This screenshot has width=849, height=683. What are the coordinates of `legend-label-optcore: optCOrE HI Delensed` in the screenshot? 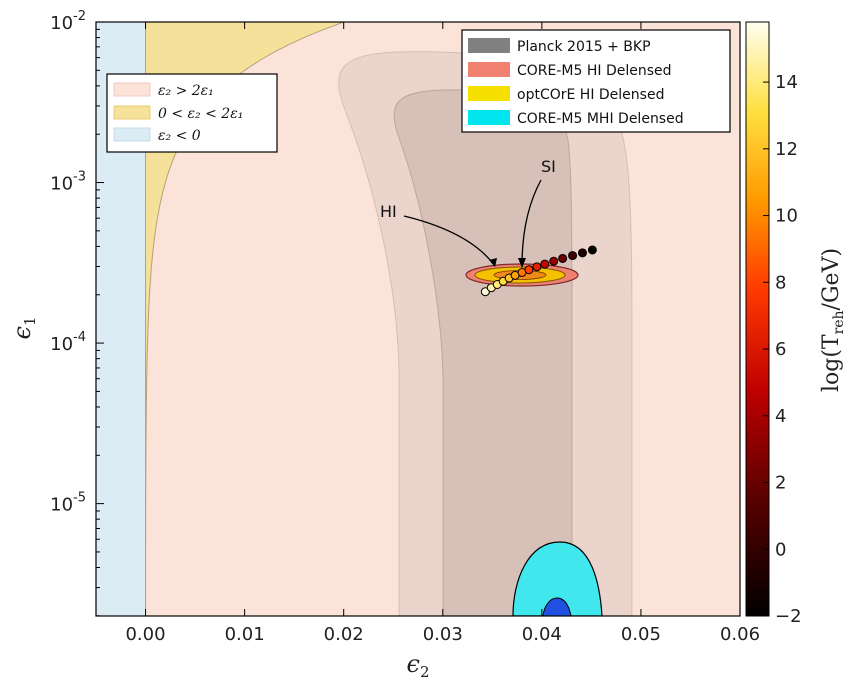 It's located at (590, 95).